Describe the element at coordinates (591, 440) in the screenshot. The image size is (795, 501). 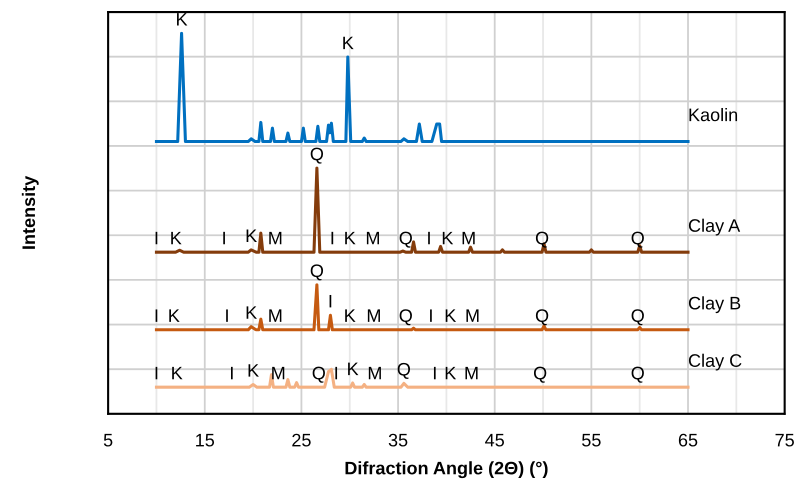
I see `x-tick-label: 55` at that location.